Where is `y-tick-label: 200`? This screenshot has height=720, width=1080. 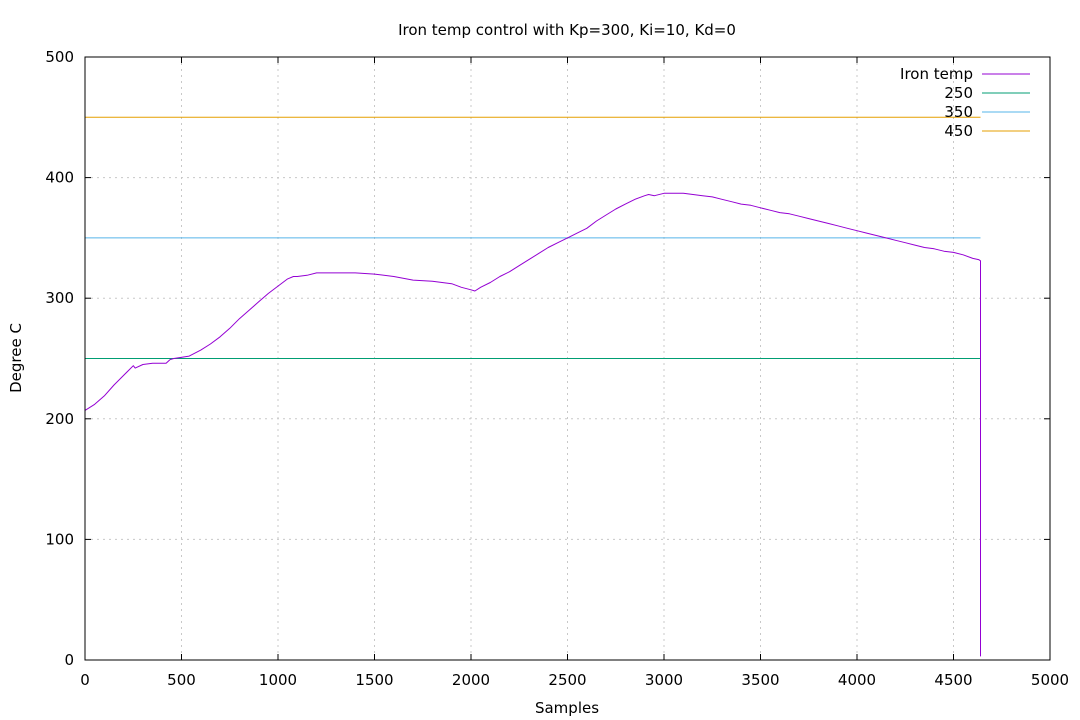 y-tick-label: 200 is located at coordinates (59, 419).